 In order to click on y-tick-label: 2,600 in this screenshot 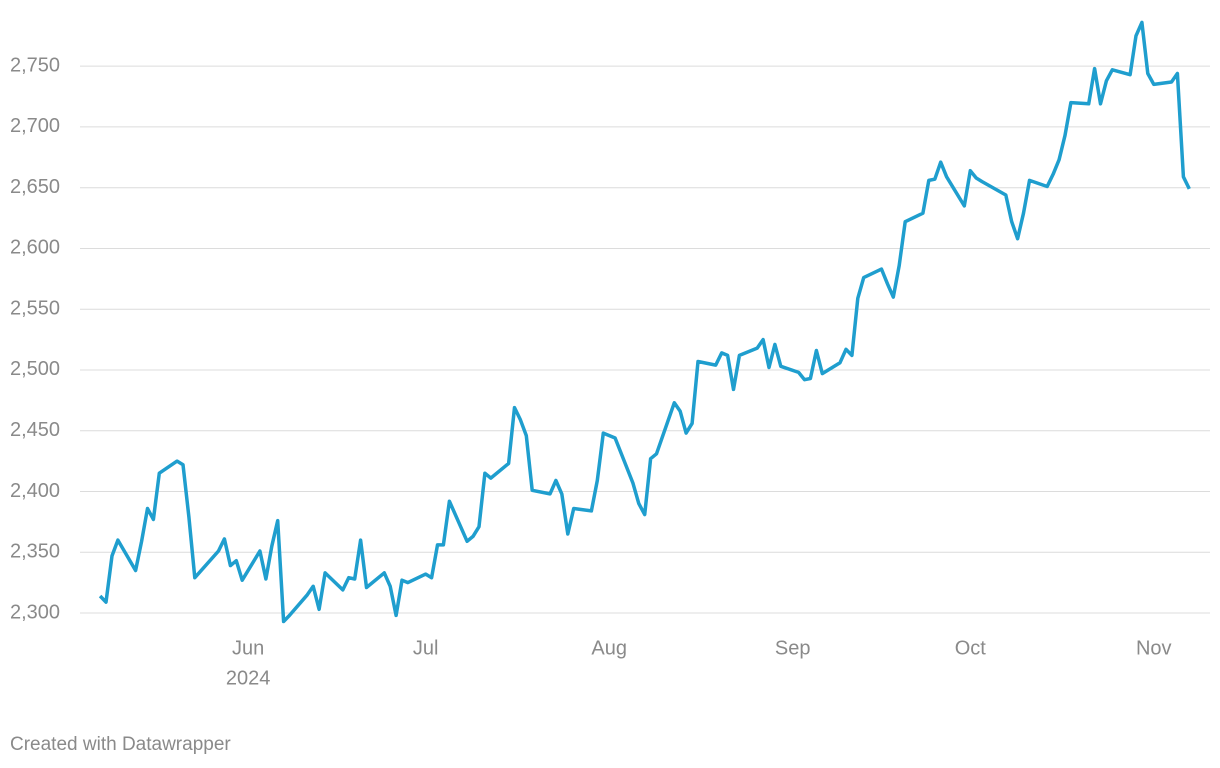, I will do `click(35, 248)`.